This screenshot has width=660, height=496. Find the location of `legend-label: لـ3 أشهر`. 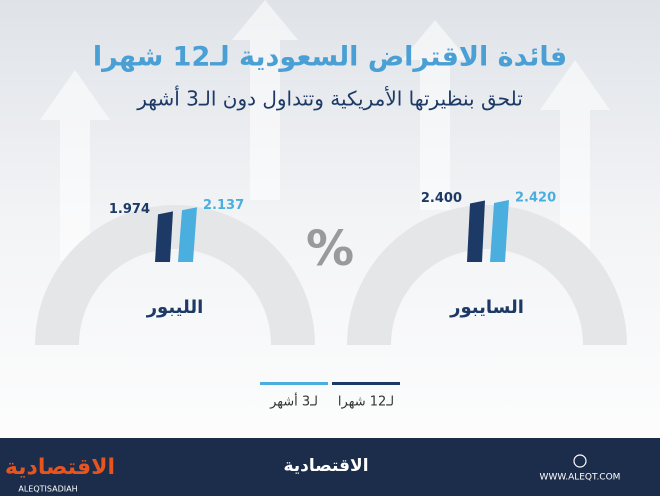

legend-label: لـ3 أشهر is located at coordinates (293, 401).